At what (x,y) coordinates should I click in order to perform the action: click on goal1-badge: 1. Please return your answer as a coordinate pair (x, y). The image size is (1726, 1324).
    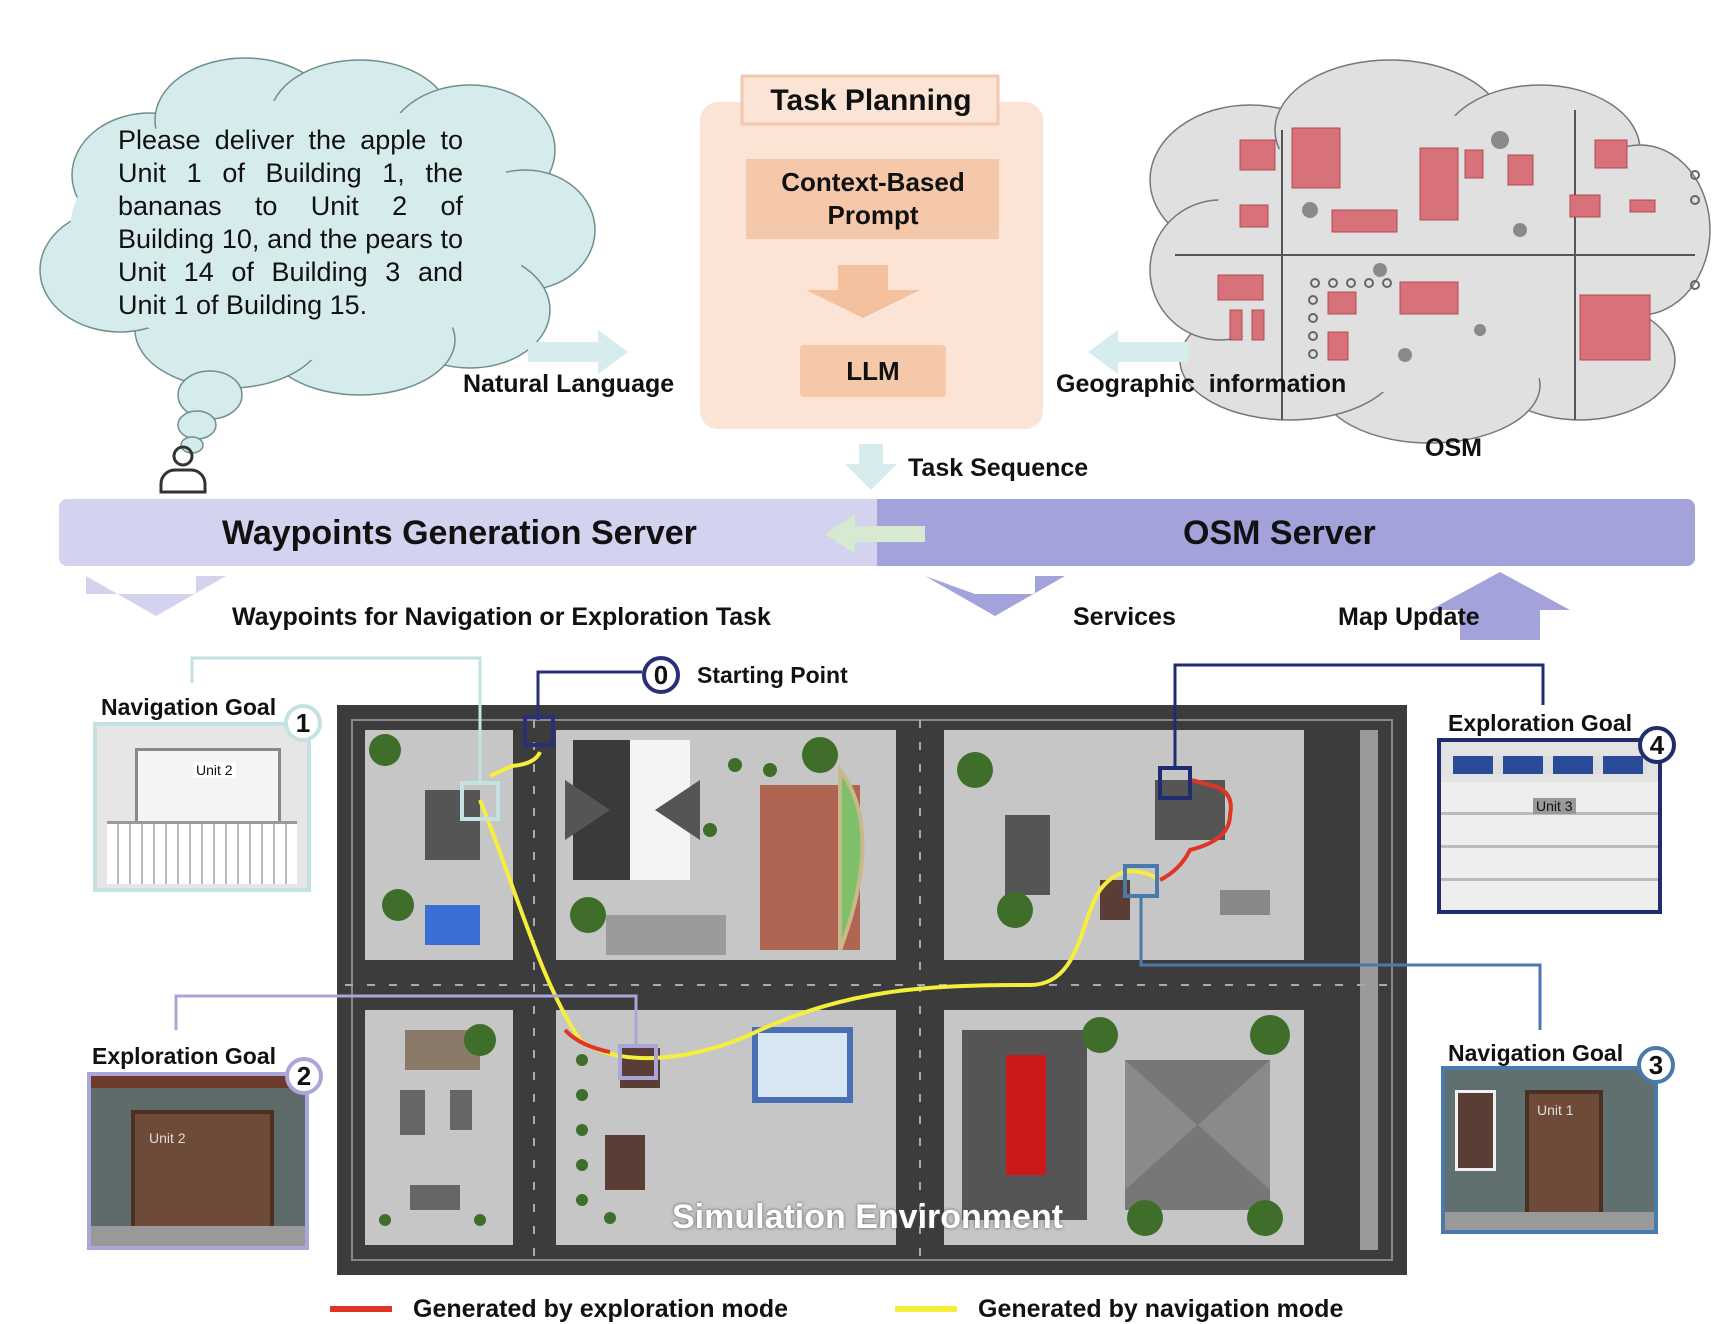
    Looking at the image, I should click on (303, 723).